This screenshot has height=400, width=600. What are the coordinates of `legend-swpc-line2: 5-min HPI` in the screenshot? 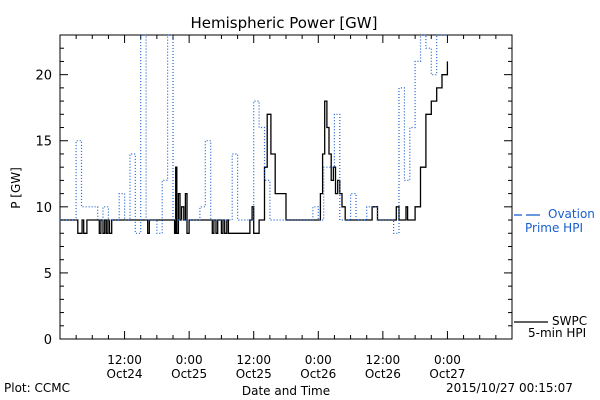 It's located at (557, 333).